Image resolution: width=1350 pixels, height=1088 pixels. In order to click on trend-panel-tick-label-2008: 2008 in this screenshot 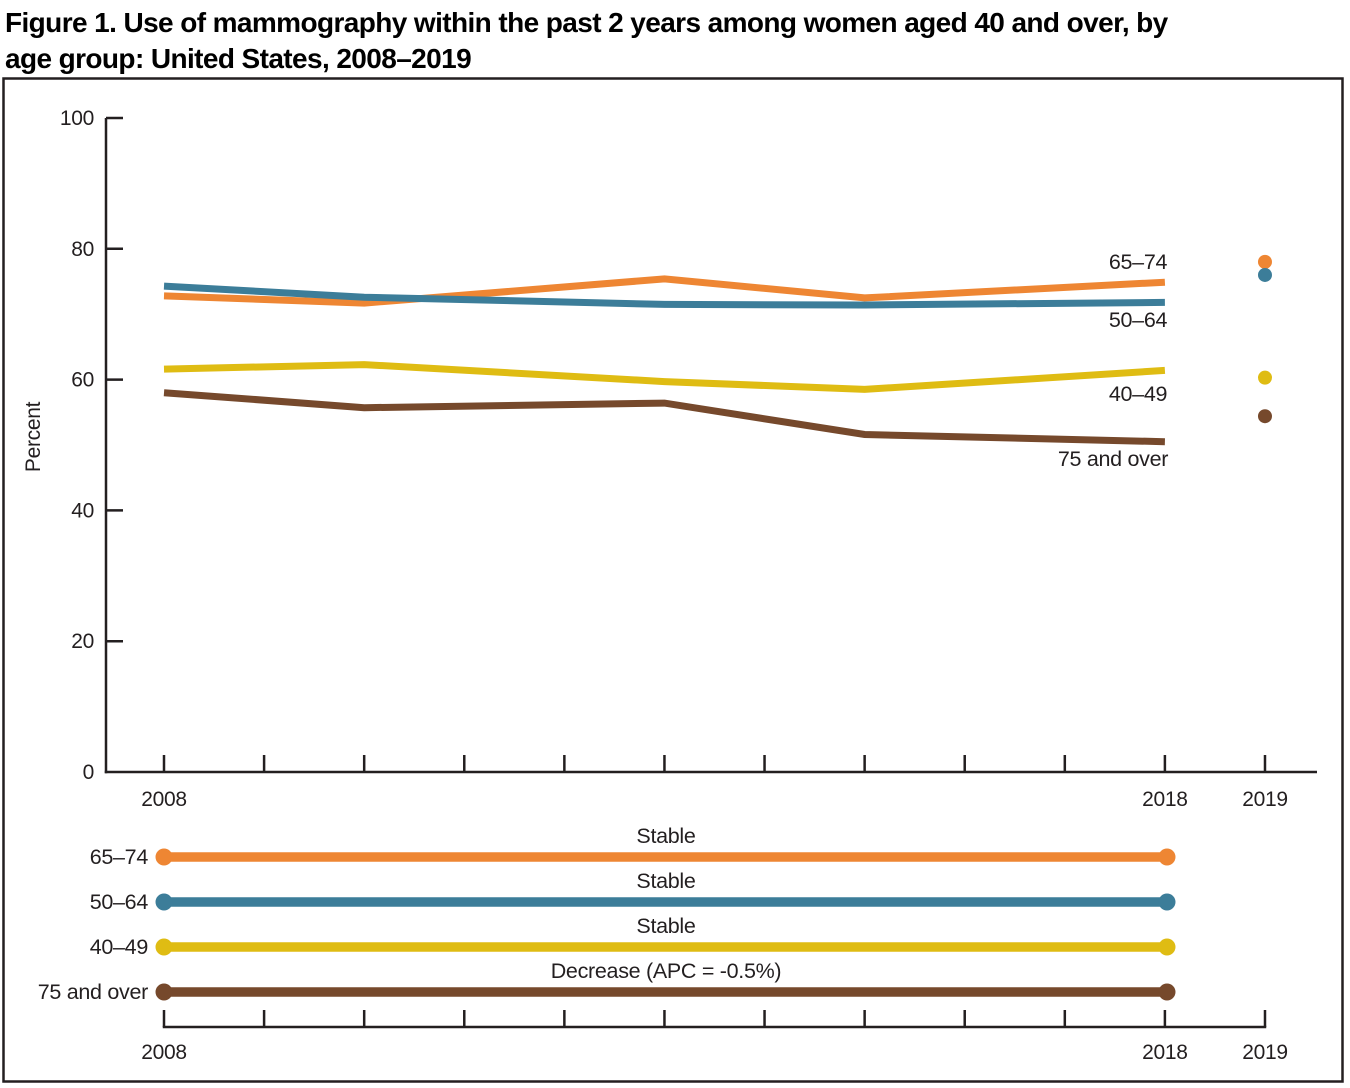, I will do `click(164, 1052)`.